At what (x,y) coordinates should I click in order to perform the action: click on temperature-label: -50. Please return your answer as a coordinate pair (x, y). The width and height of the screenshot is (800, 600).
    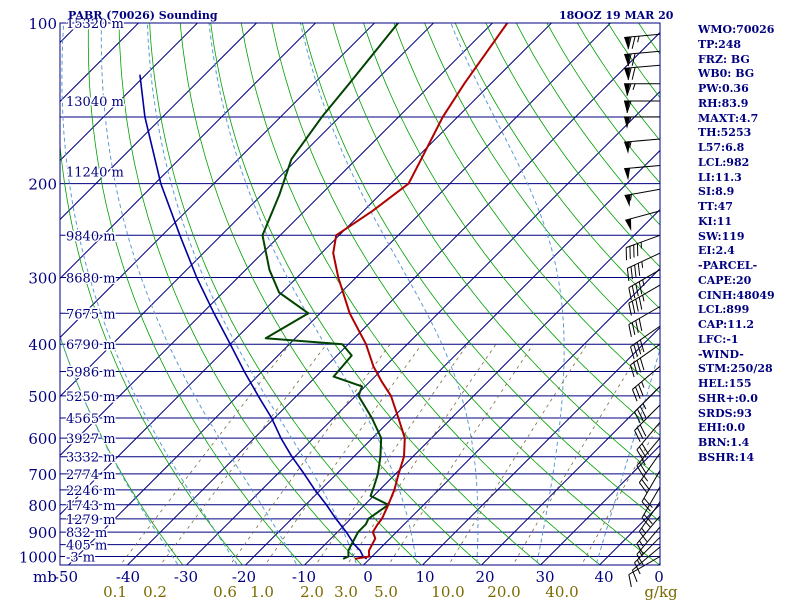
    Looking at the image, I should click on (66, 577).